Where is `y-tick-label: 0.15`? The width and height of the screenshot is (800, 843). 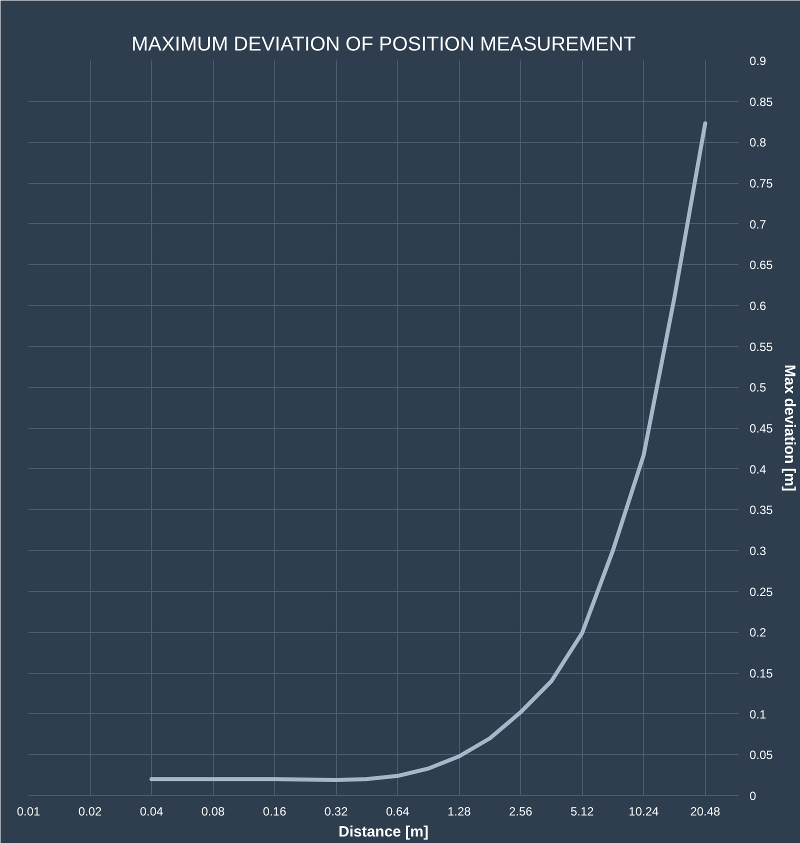 y-tick-label: 0.15 is located at coordinates (762, 673).